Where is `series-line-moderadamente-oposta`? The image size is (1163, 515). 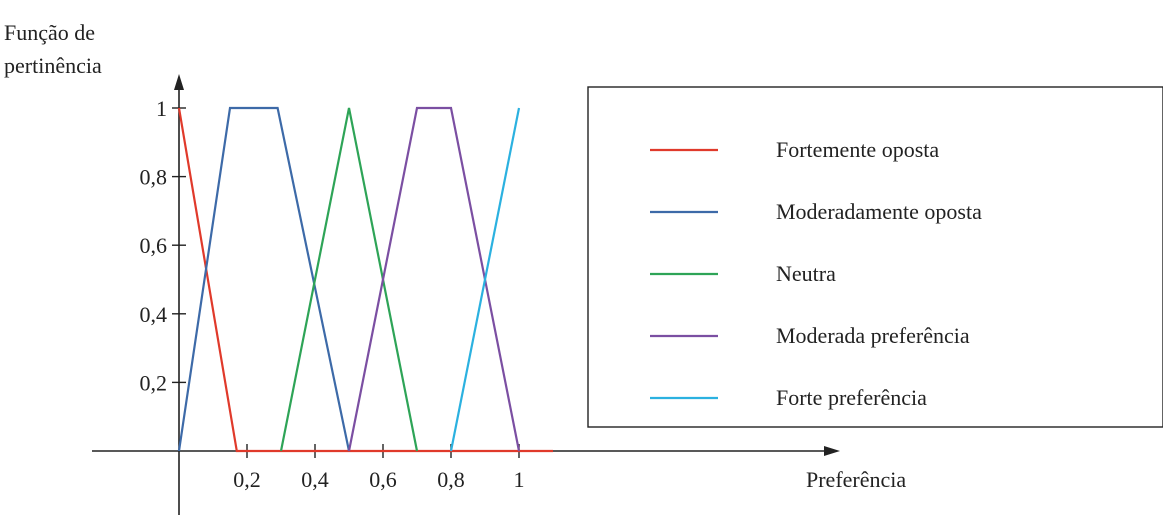 series-line-moderadamente-oposta is located at coordinates (264, 279).